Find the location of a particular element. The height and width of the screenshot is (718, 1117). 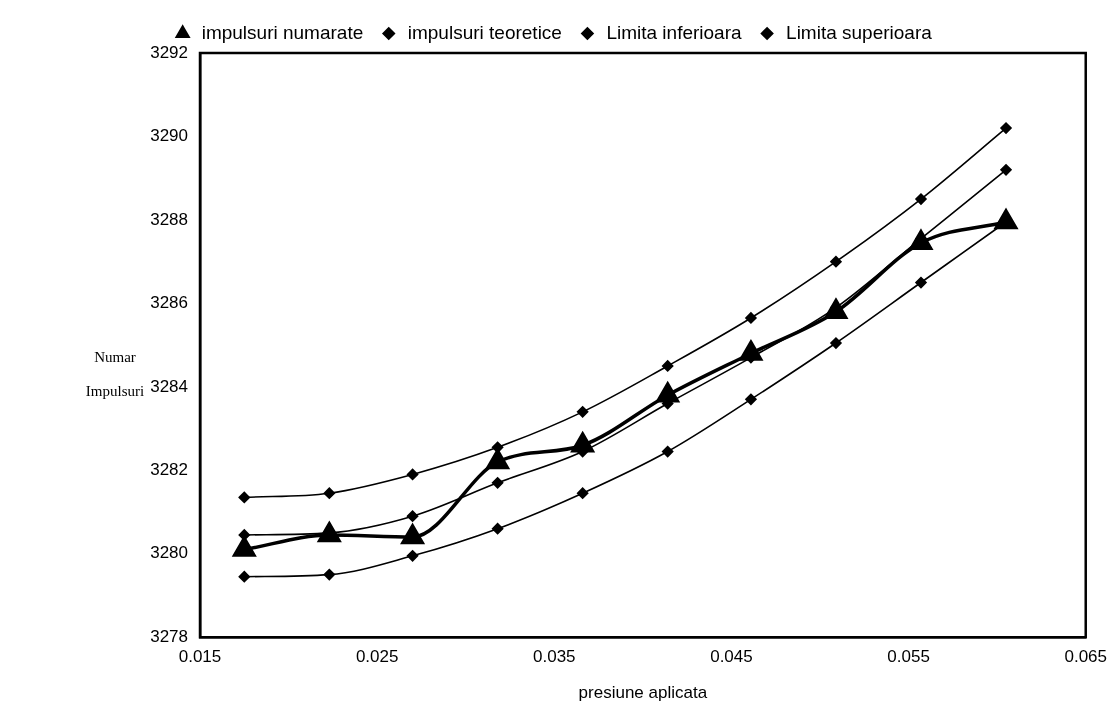

x-tick-label: 0.015 is located at coordinates (200, 657).